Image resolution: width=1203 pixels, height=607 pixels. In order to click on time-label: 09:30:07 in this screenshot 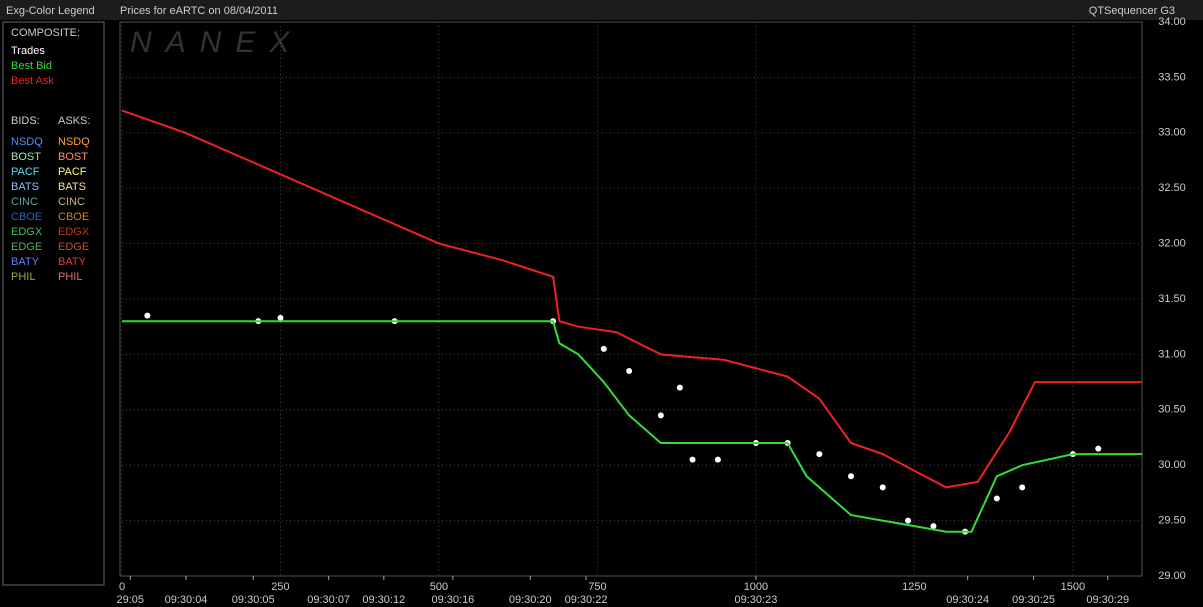, I will do `click(328, 600)`.